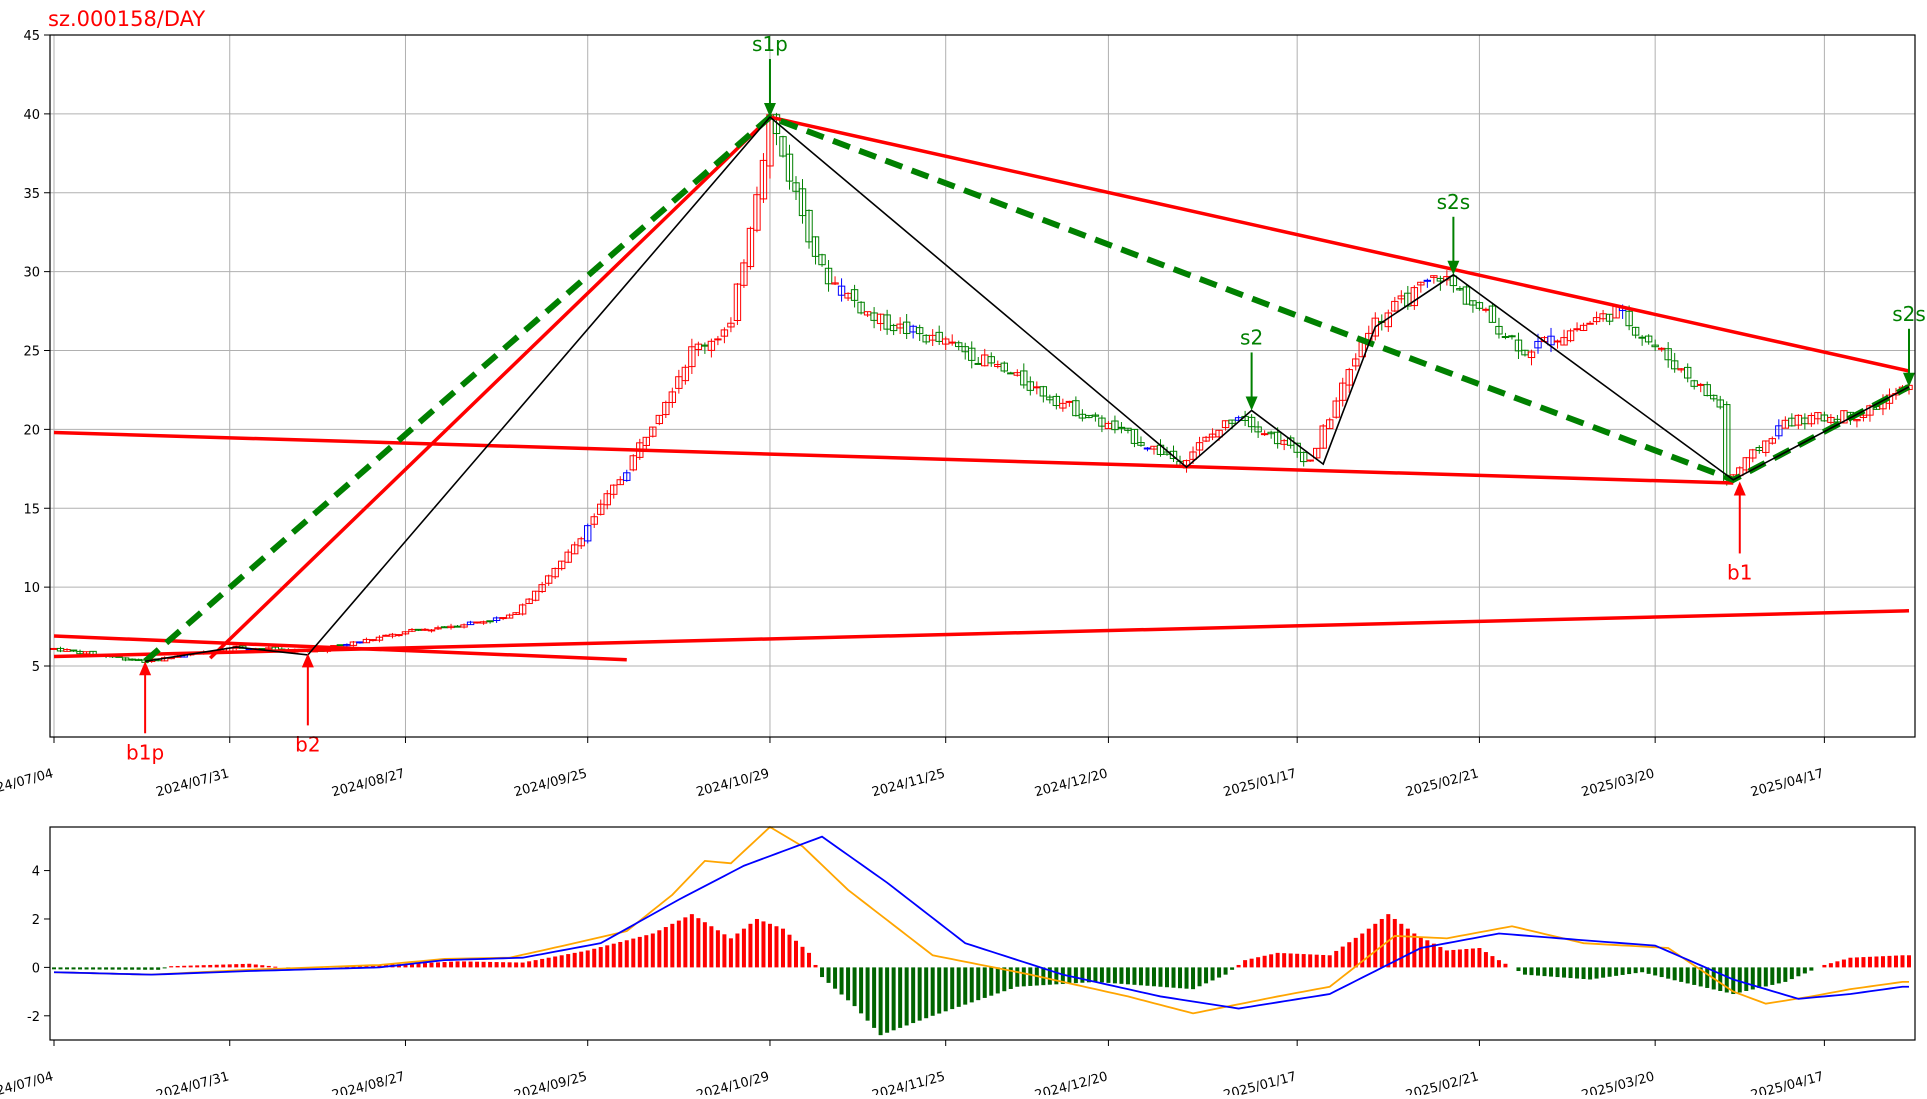 The image size is (1927, 1099). What do you see at coordinates (770, 44) in the screenshot?
I see `sell-label: s1p` at bounding box center [770, 44].